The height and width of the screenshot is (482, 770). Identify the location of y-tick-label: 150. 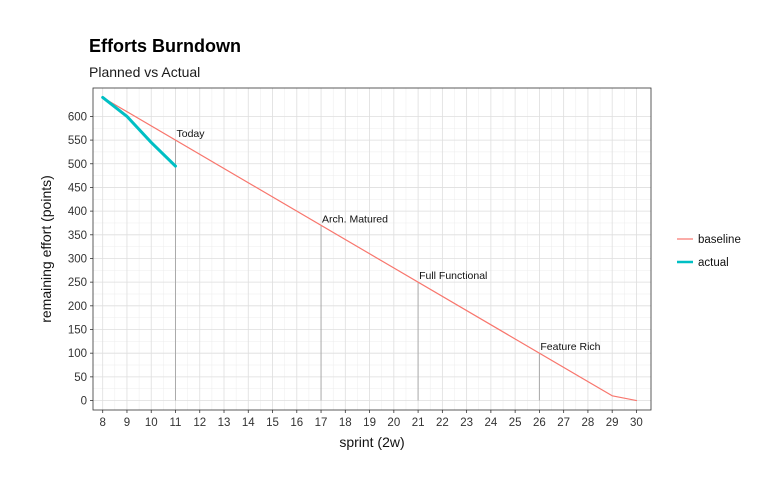
(77, 331).